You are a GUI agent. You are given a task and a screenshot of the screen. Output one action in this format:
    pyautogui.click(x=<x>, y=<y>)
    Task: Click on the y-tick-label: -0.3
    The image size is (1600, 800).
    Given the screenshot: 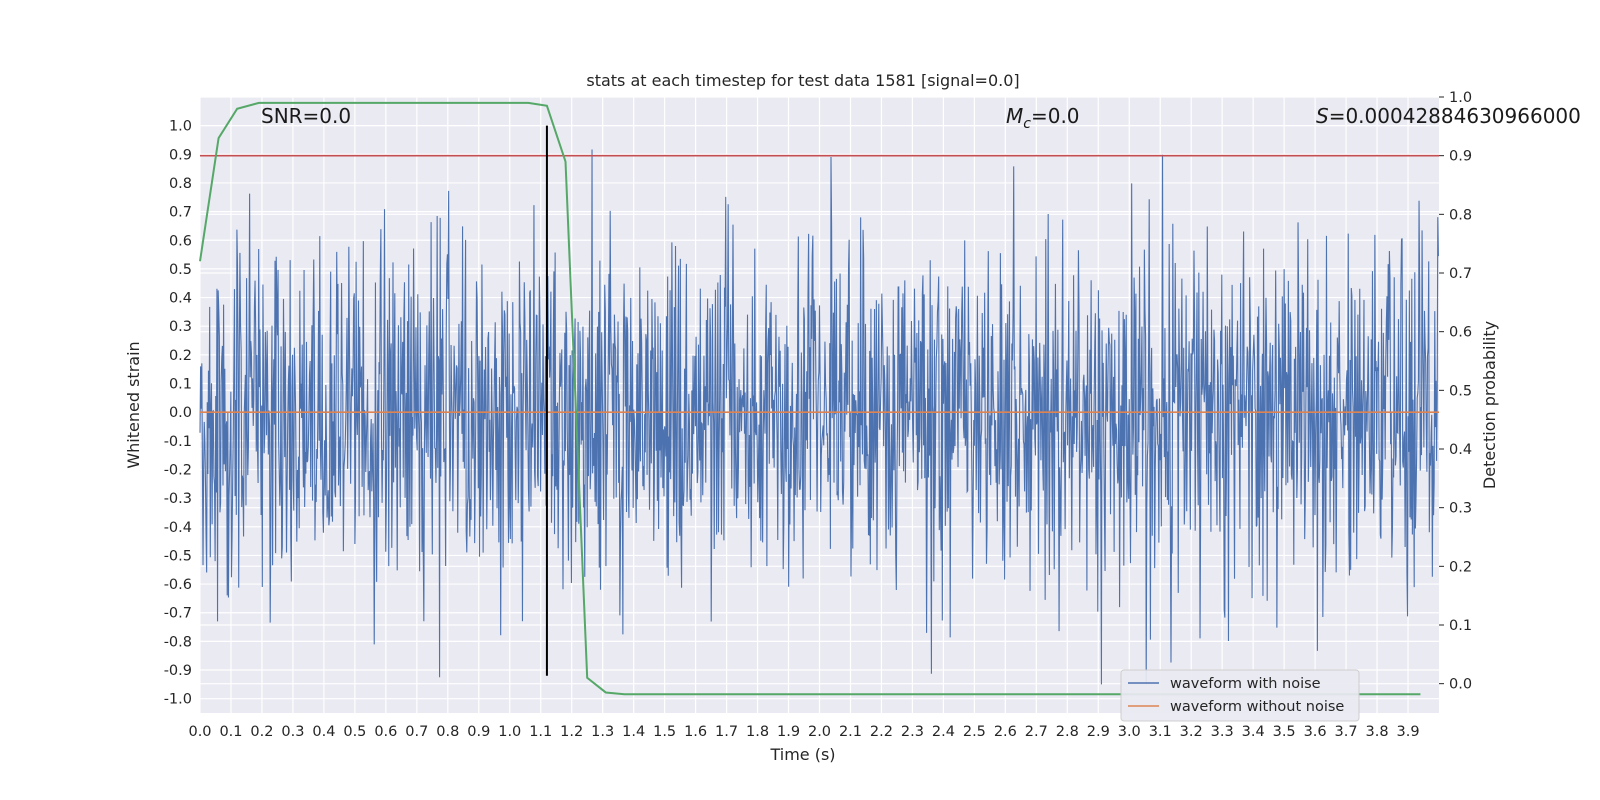 What is the action you would take?
    pyautogui.click(x=178, y=499)
    